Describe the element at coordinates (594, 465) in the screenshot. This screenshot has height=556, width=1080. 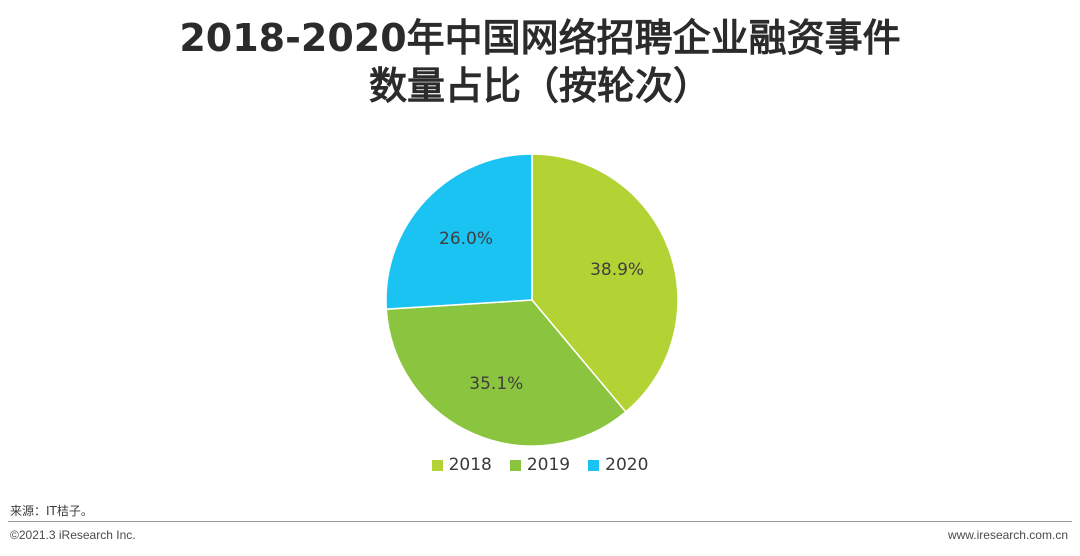
I see `legend-swatch-2020` at that location.